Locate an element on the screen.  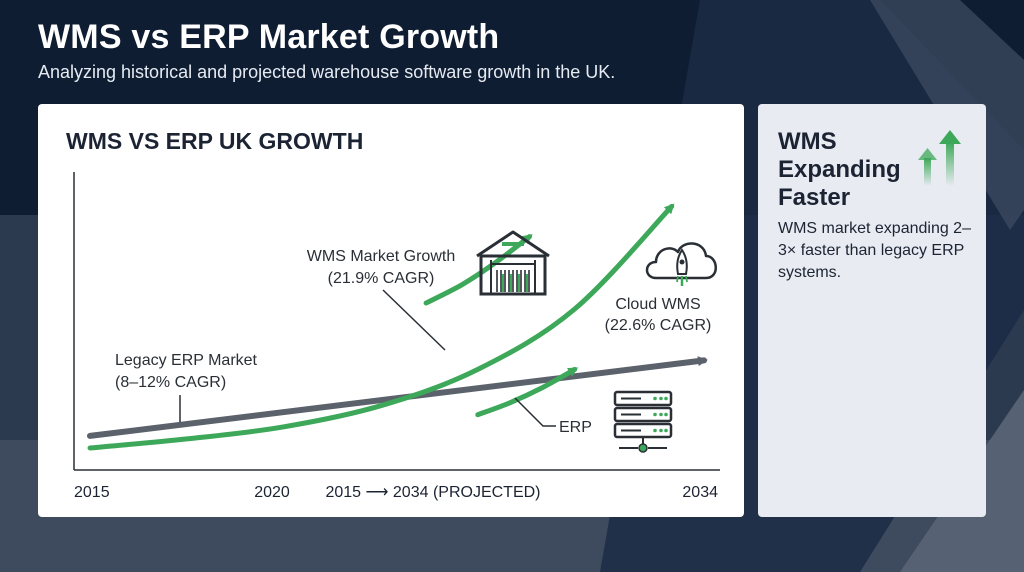
x-tick-2015: 2015 is located at coordinates (92, 492).